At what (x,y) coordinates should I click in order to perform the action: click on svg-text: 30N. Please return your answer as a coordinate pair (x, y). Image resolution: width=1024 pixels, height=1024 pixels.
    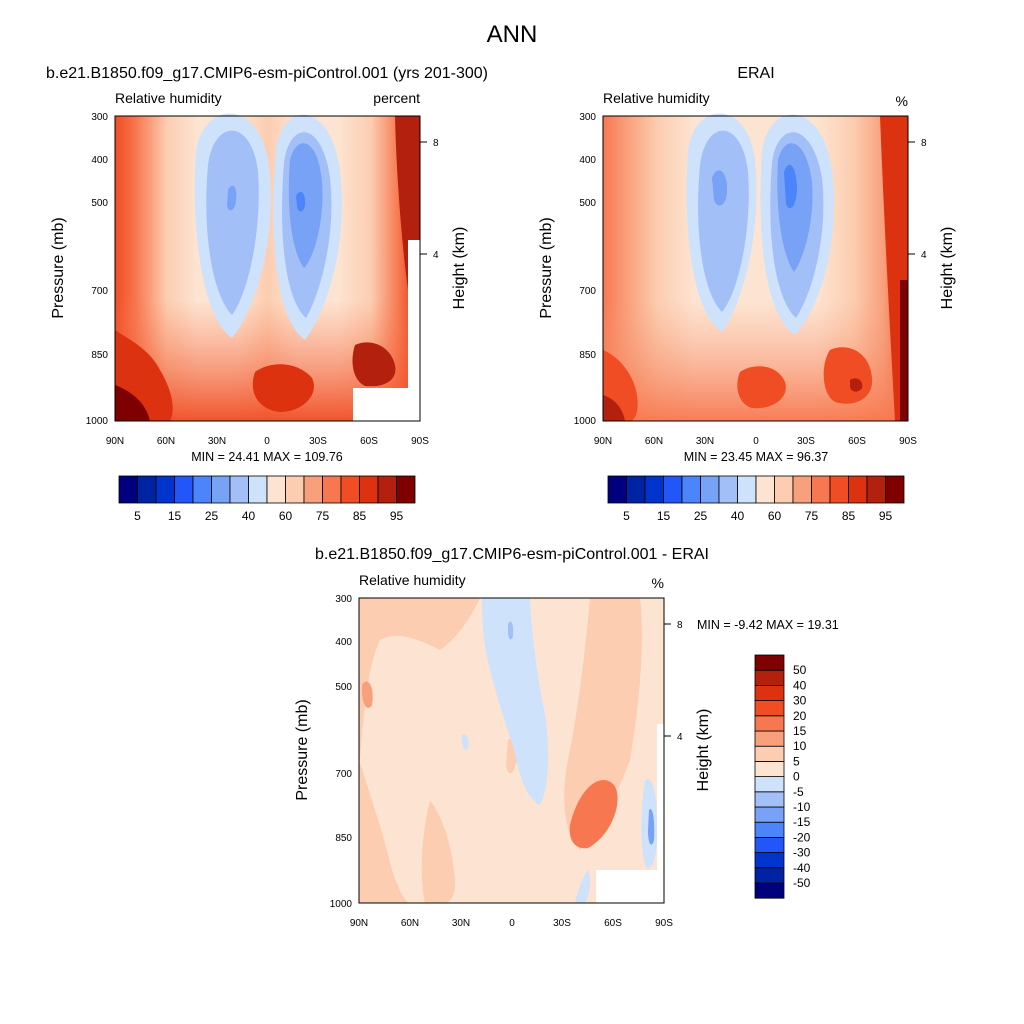
    Looking at the image, I should click on (705, 441).